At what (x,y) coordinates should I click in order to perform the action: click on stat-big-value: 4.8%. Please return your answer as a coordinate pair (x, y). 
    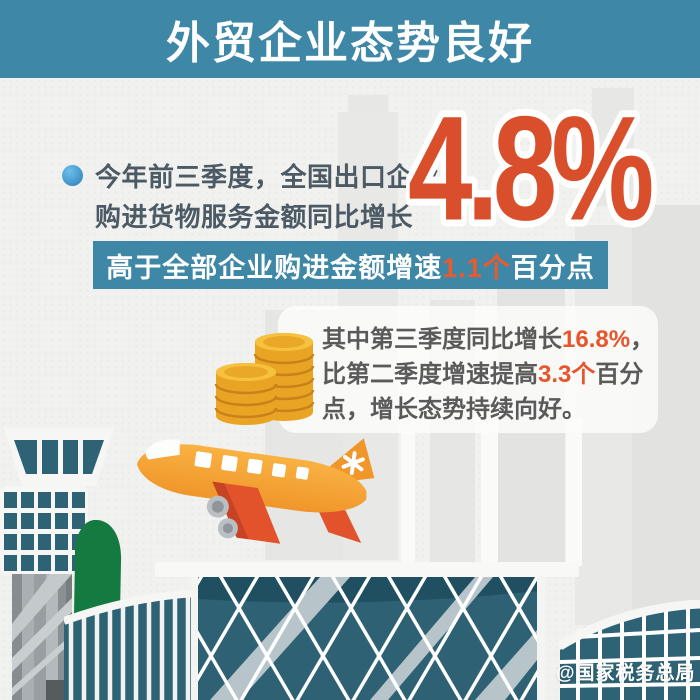
    Looking at the image, I should click on (535, 174).